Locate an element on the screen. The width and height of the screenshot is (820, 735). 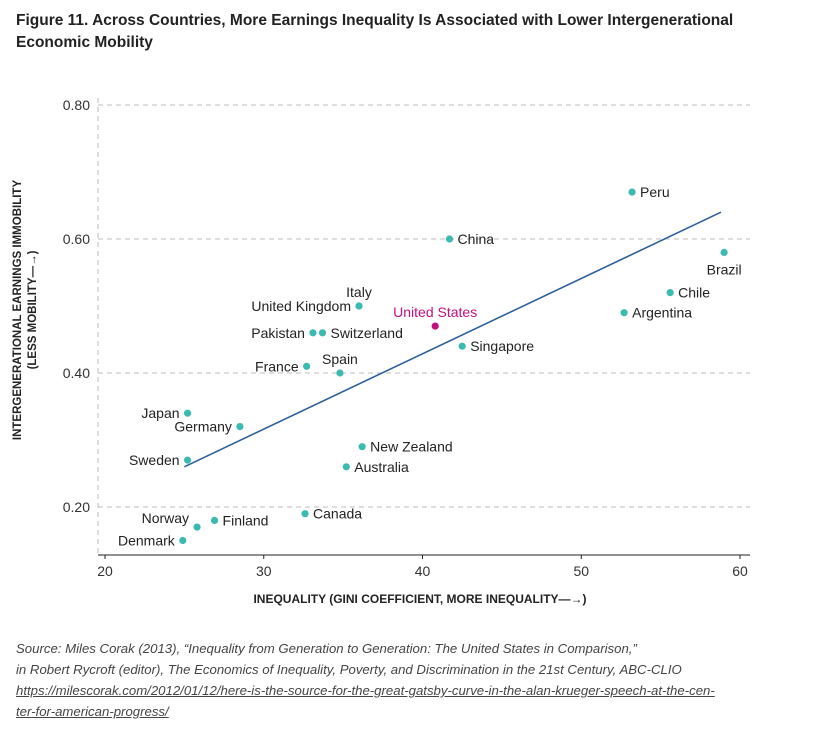
x-tick-label: 40 is located at coordinates (423, 571).